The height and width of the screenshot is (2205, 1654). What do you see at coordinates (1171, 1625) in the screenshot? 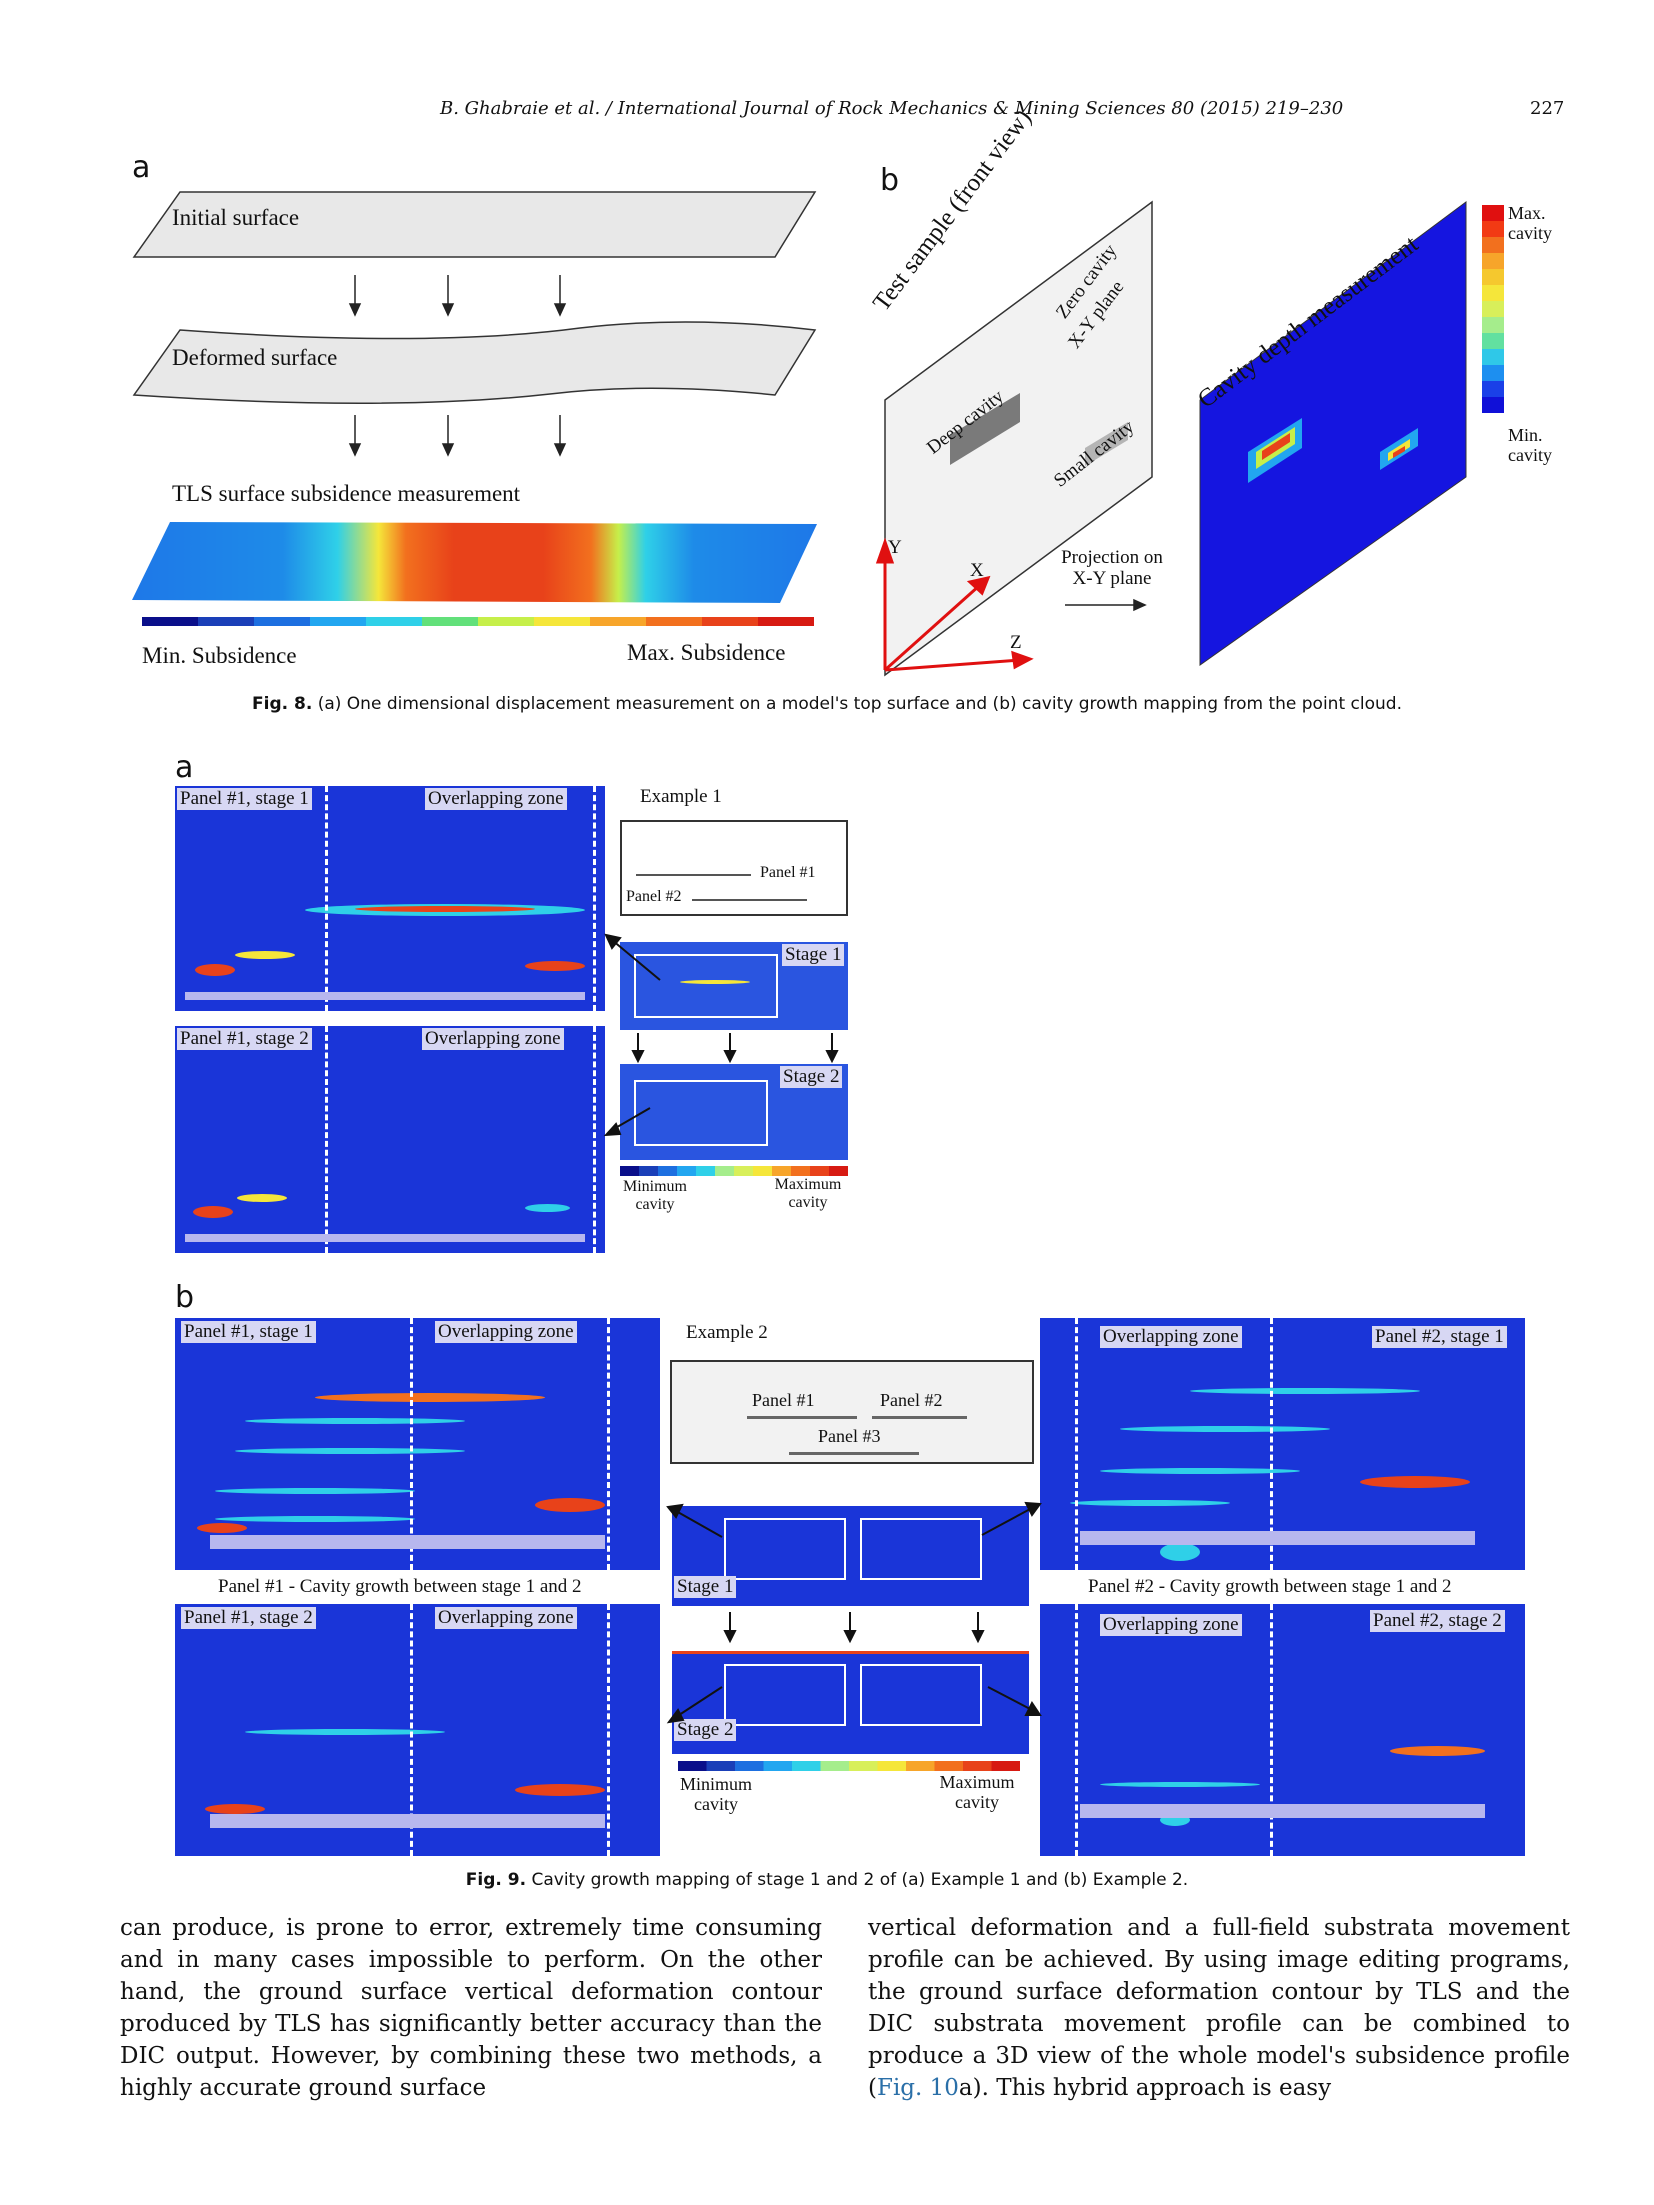
I see `overlap-label-b4: Overlapping zone` at bounding box center [1171, 1625].